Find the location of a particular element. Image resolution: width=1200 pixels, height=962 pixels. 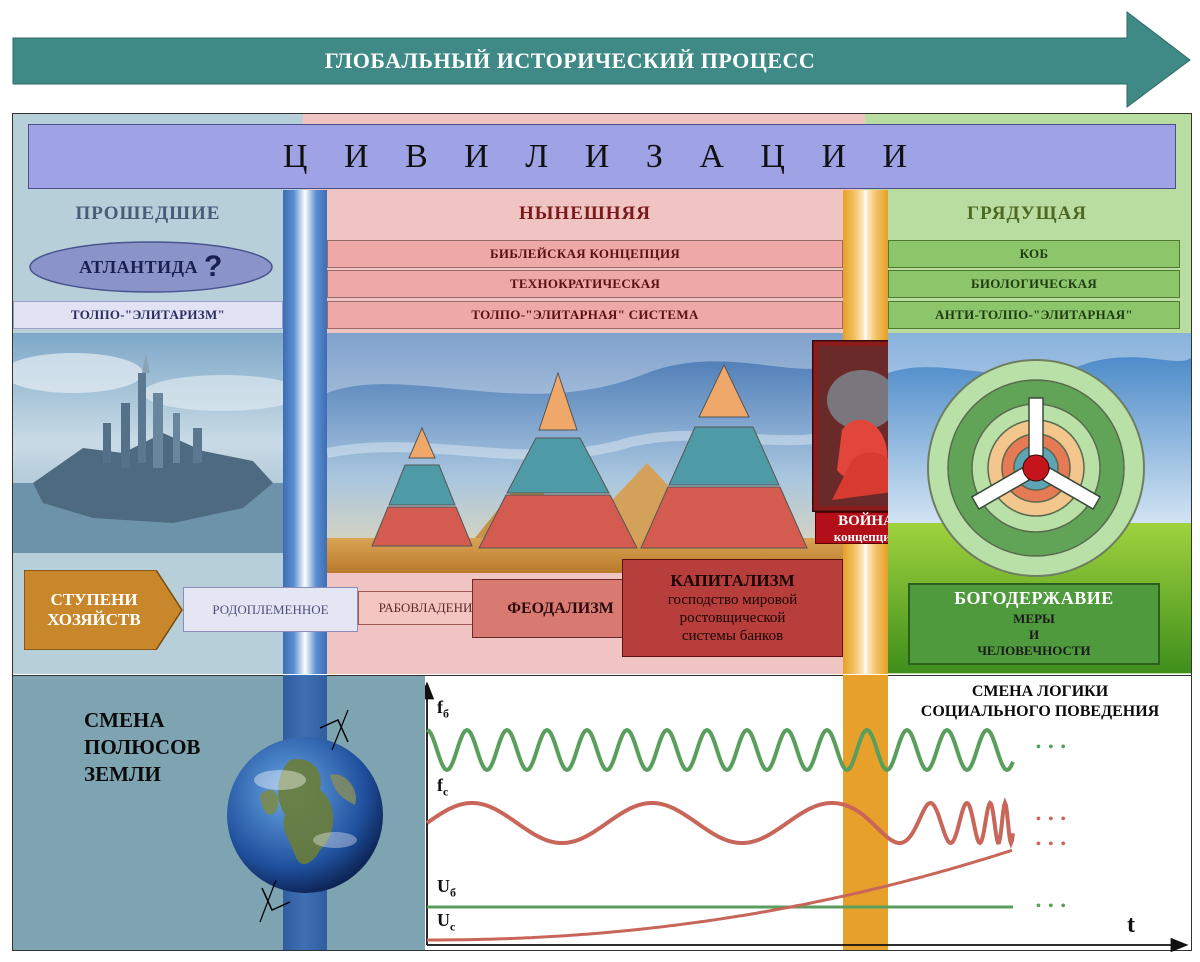

poles-label: СМЕНА ПОЛЮСОВ ЗЕМЛИ is located at coordinates (142, 747).